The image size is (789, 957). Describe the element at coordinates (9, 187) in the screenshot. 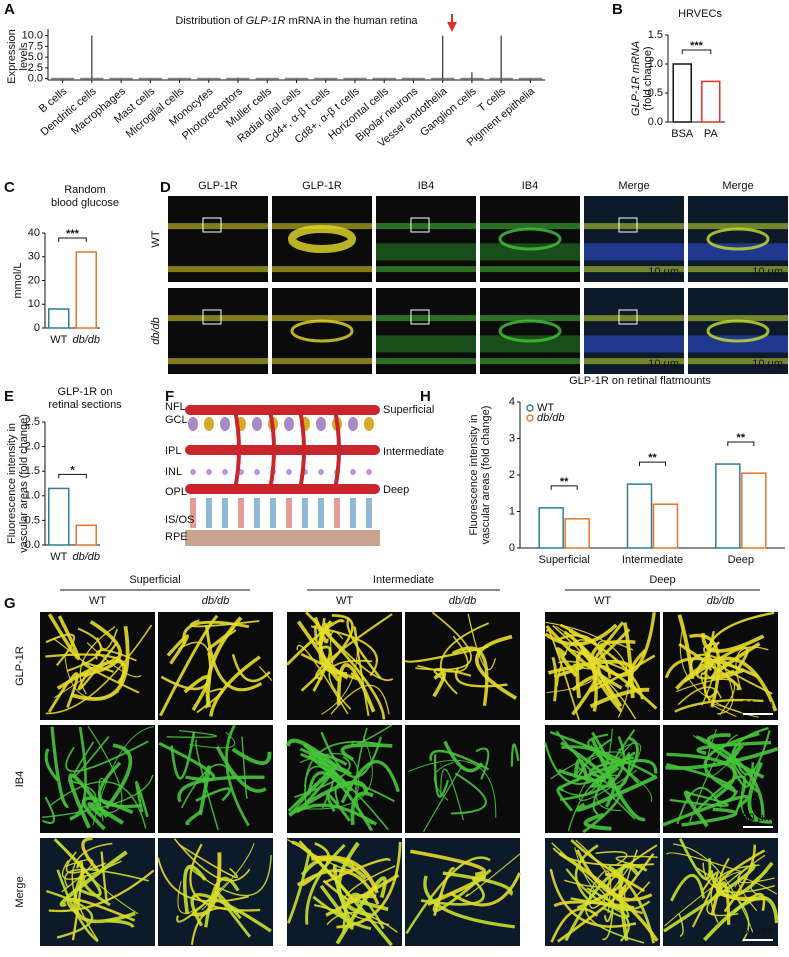

I see `panel-label: C` at that location.